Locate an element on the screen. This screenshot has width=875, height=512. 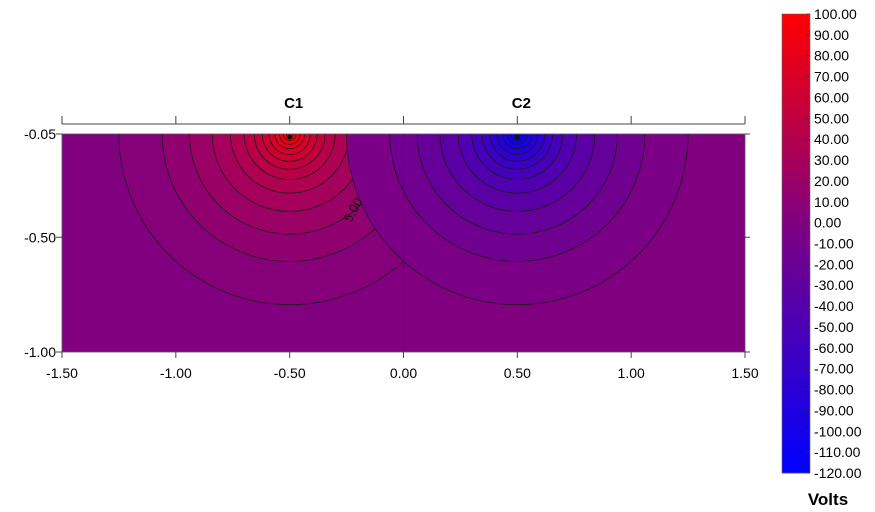
colorbar-level-label: -120.00 is located at coordinates (838, 473).